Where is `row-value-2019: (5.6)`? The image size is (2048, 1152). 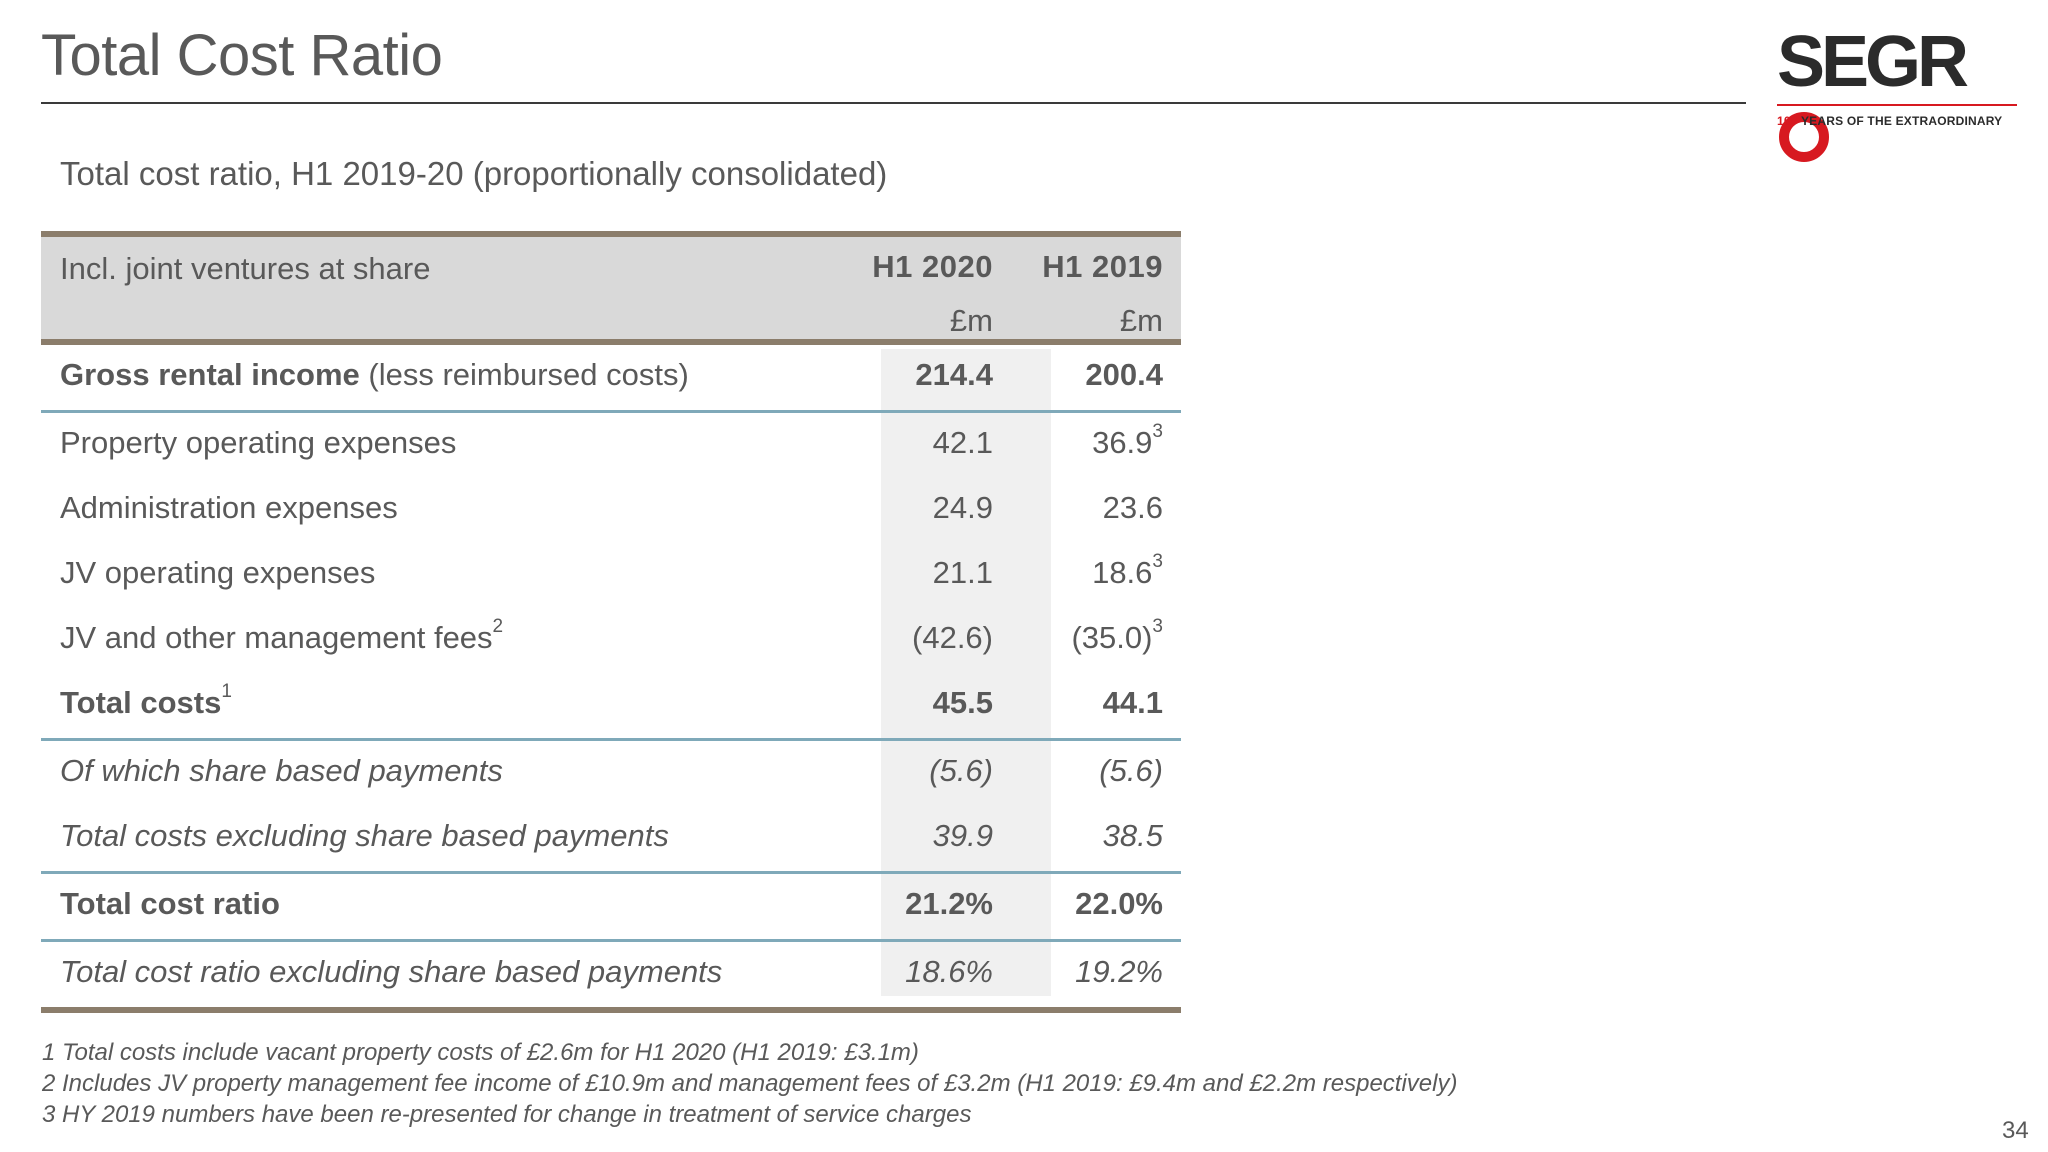 row-value-2019: (5.6) is located at coordinates (1131, 770).